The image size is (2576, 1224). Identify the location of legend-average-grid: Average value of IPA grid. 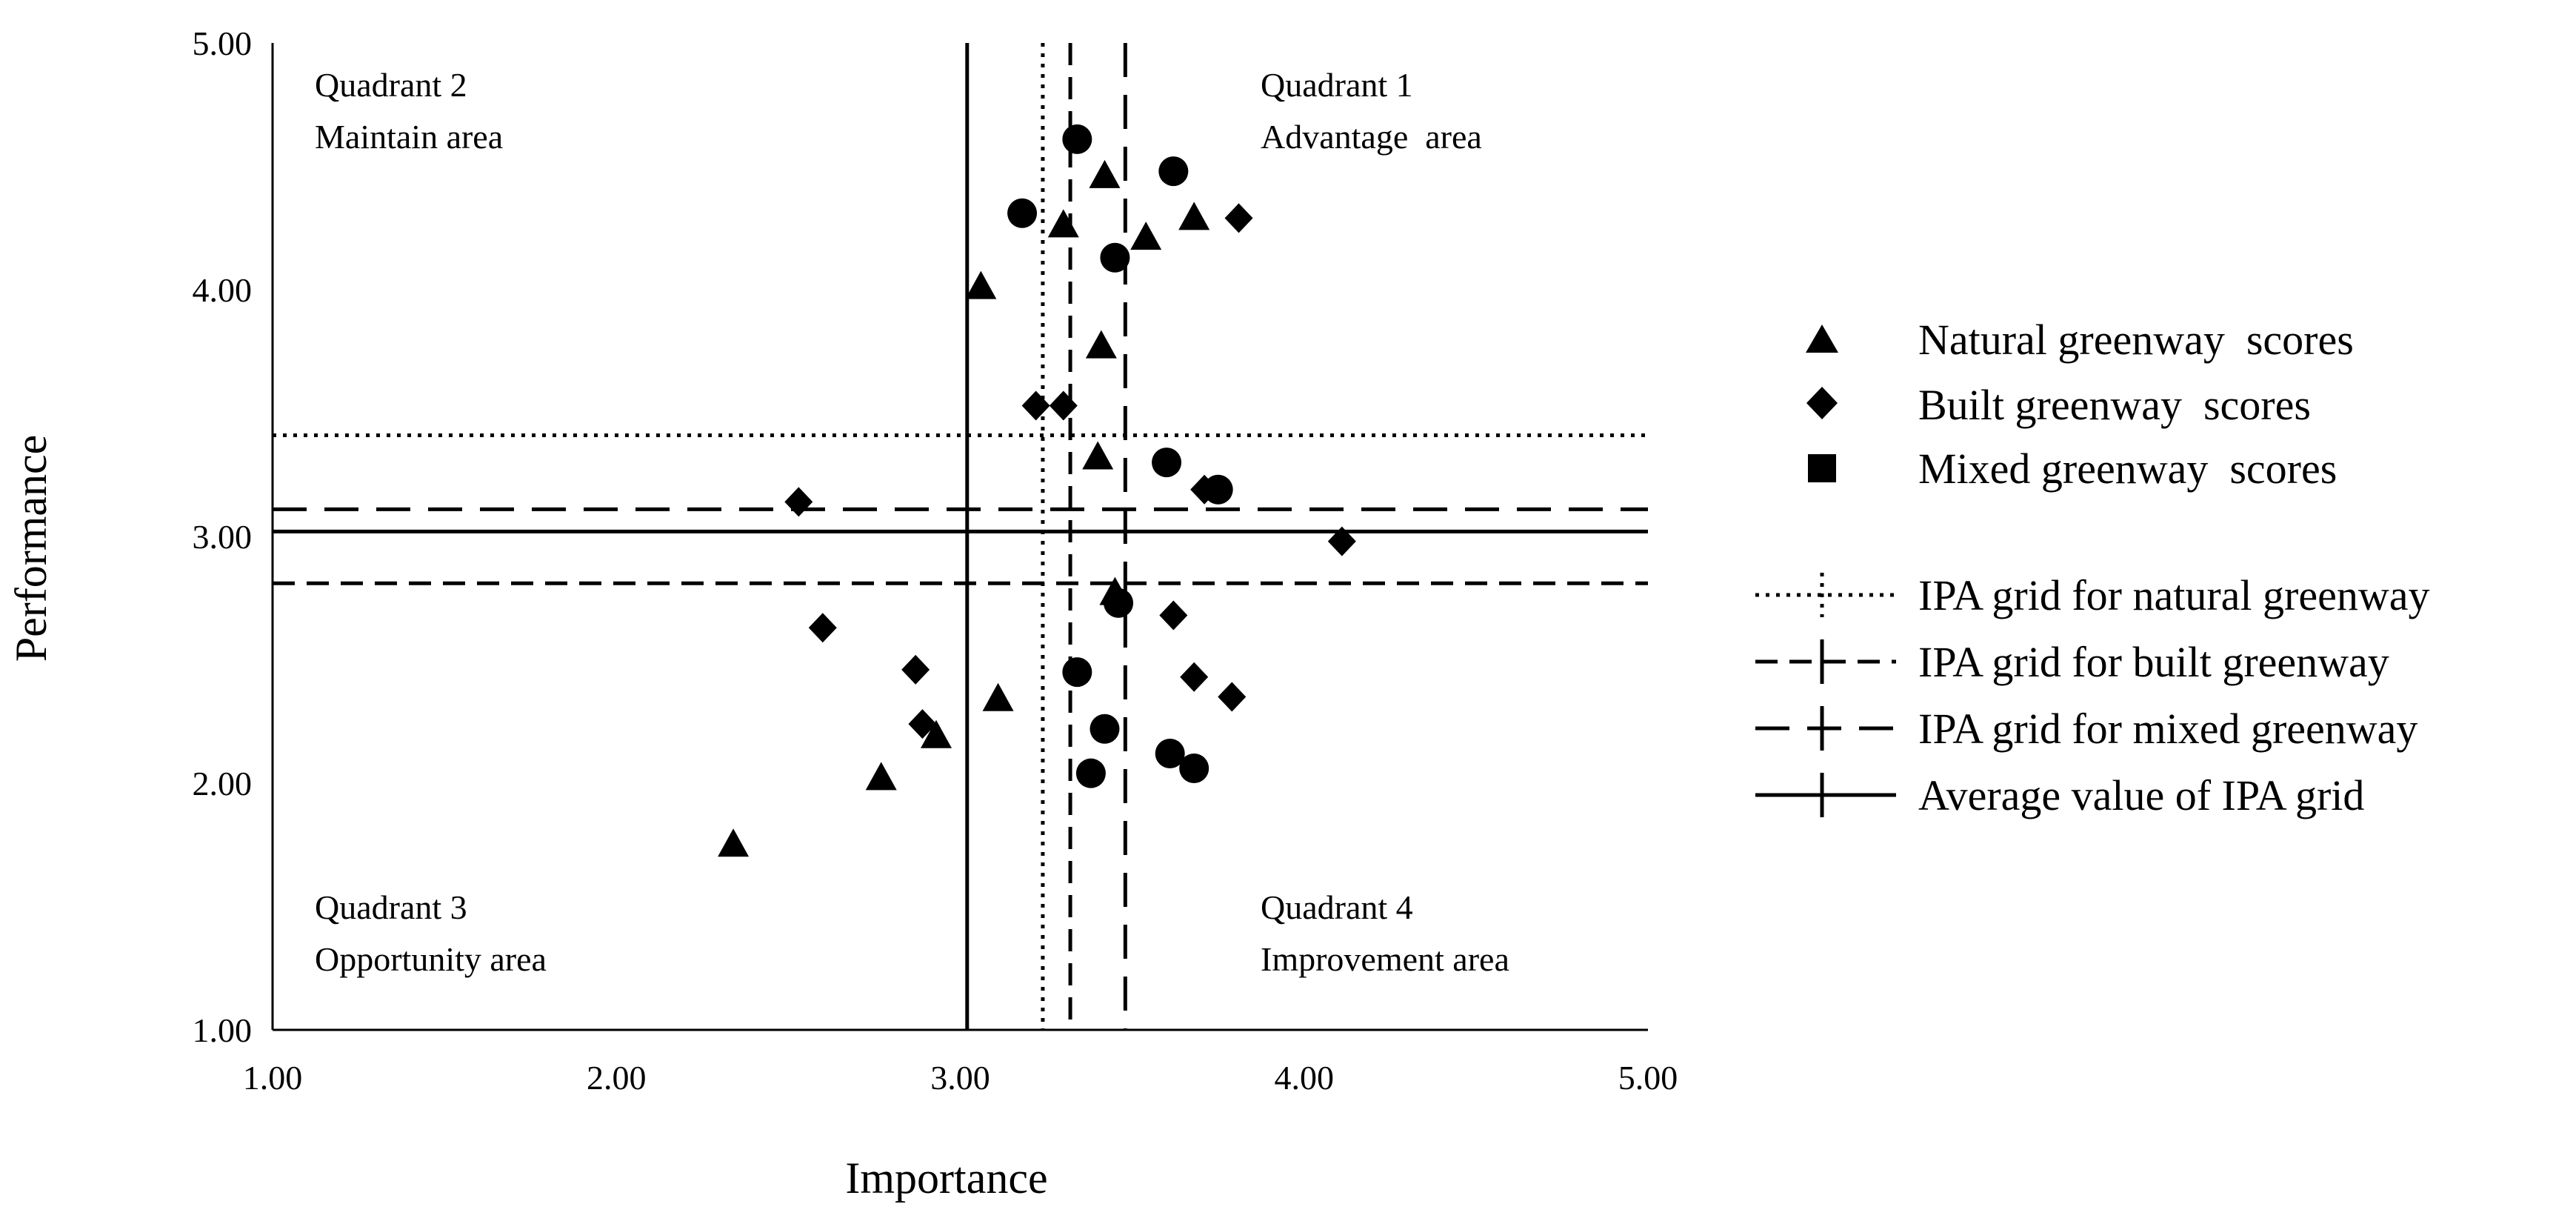
(2141, 795).